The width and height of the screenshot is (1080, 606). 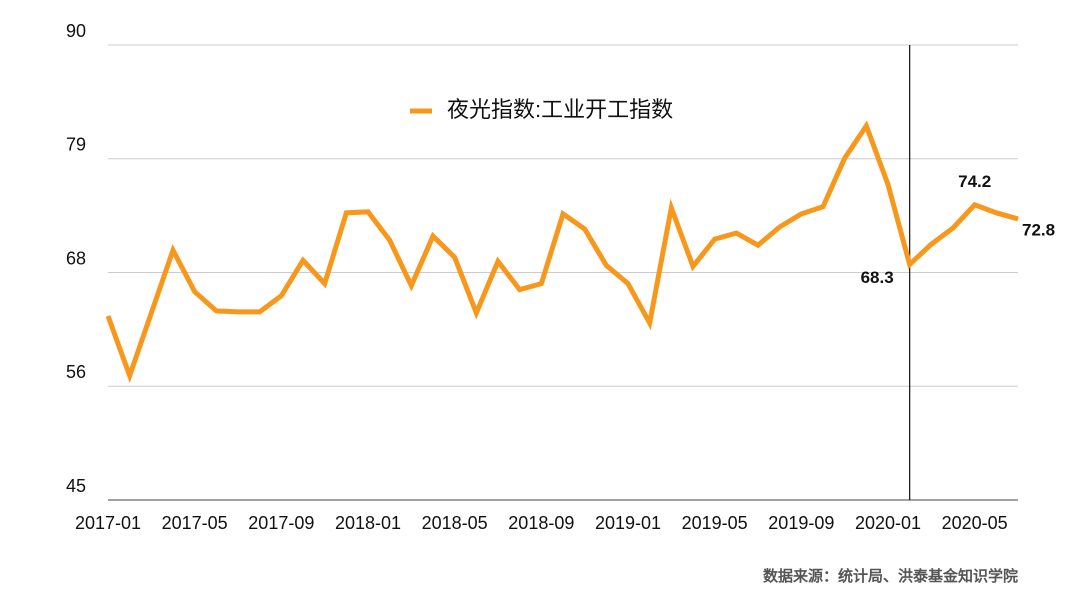 I want to click on x-tick-label: 2018-01, so click(x=368, y=523).